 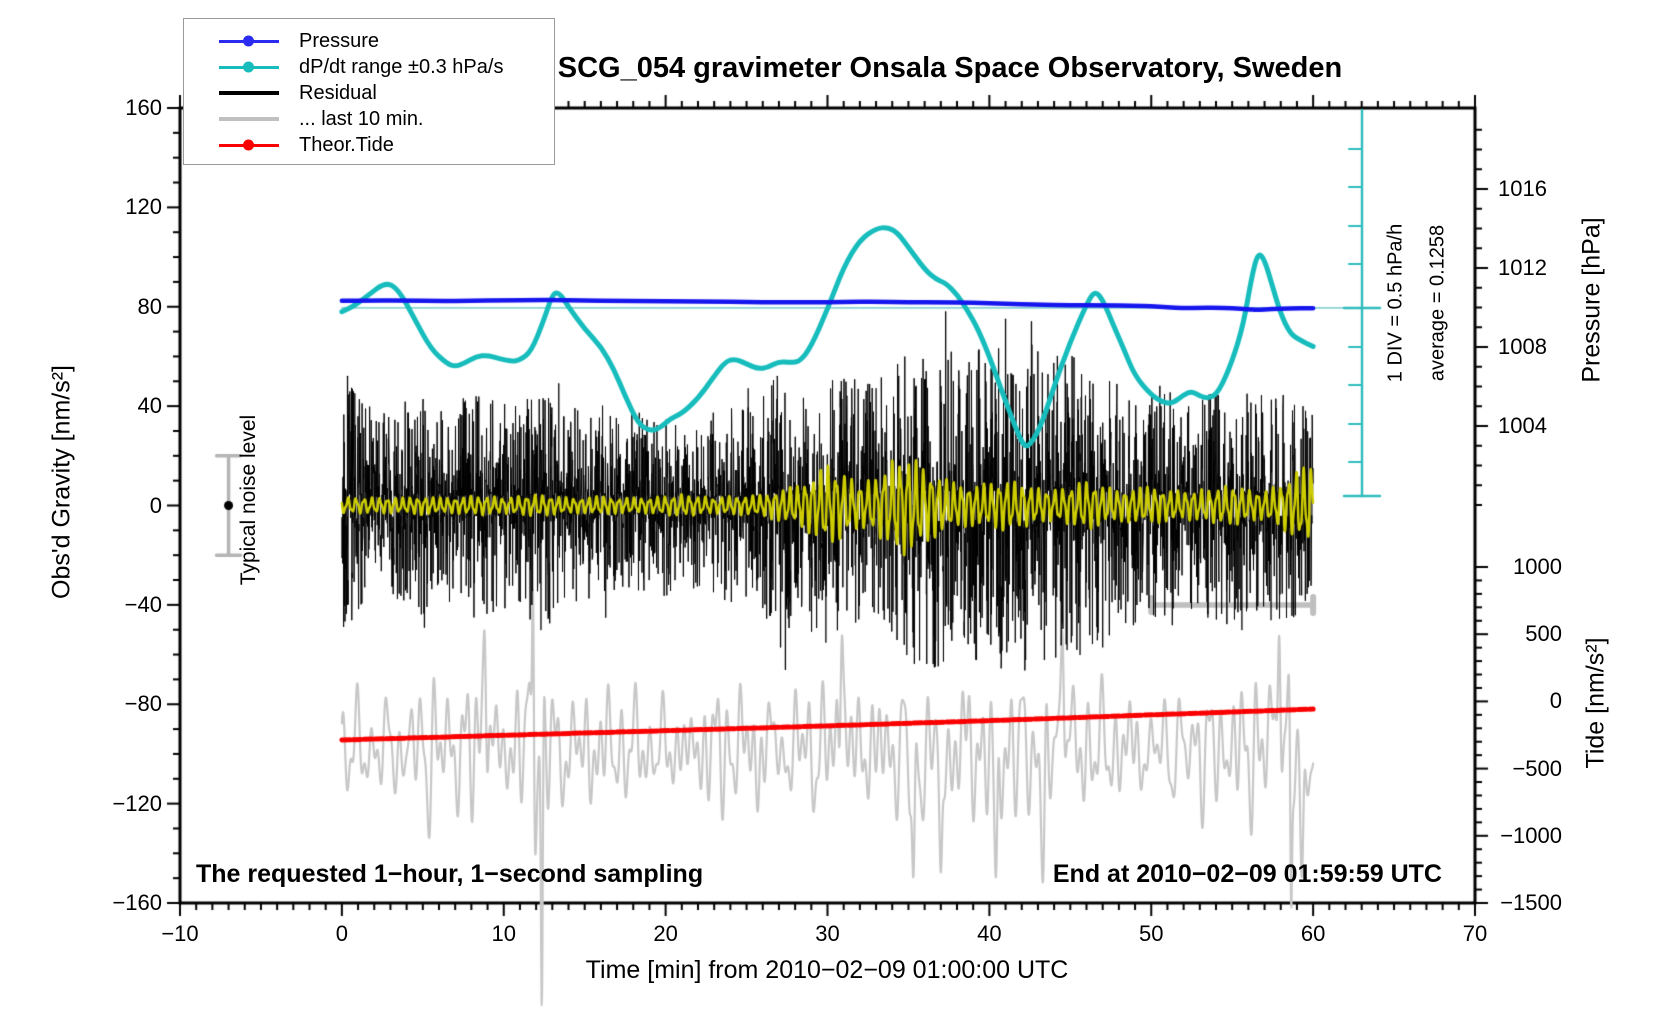 What do you see at coordinates (248, 500) in the screenshot?
I see `noise-level-annotation: Typical noise level` at bounding box center [248, 500].